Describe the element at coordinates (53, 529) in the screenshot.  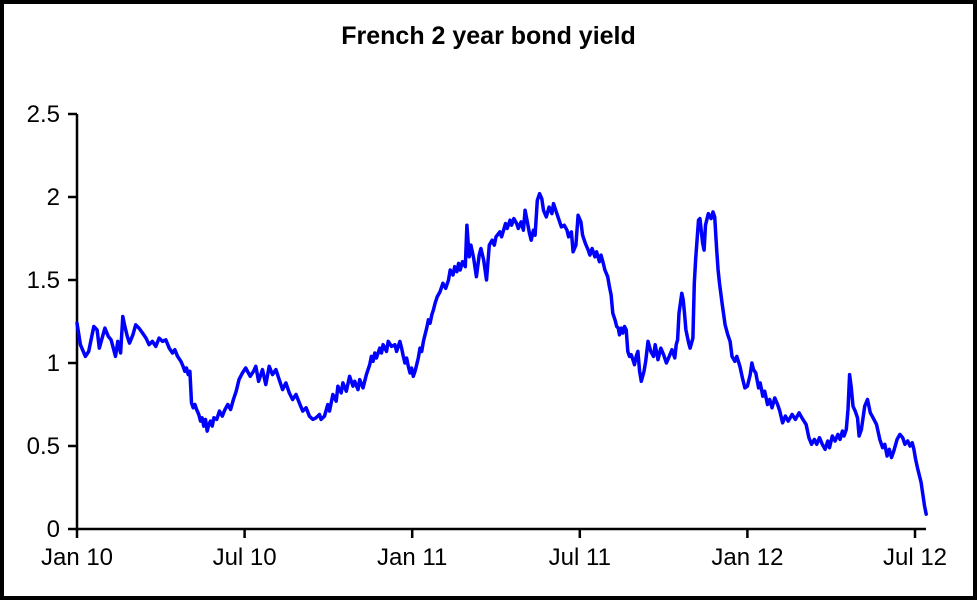
I see `y-tick-label: 0` at that location.